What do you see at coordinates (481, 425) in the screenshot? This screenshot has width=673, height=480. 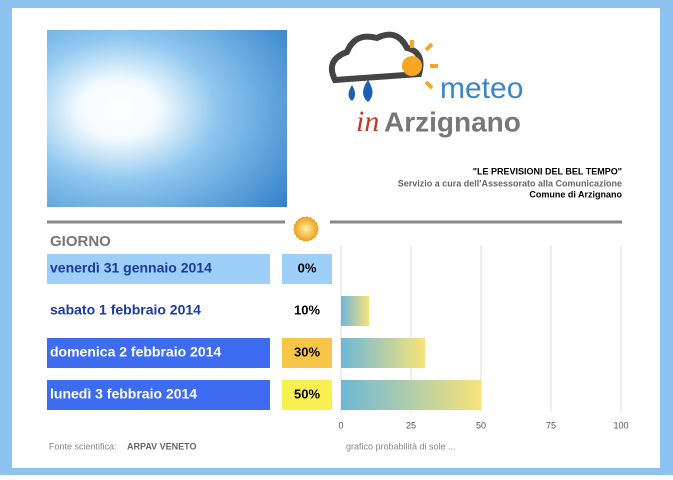 I see `x-tick-label: 50` at bounding box center [481, 425].